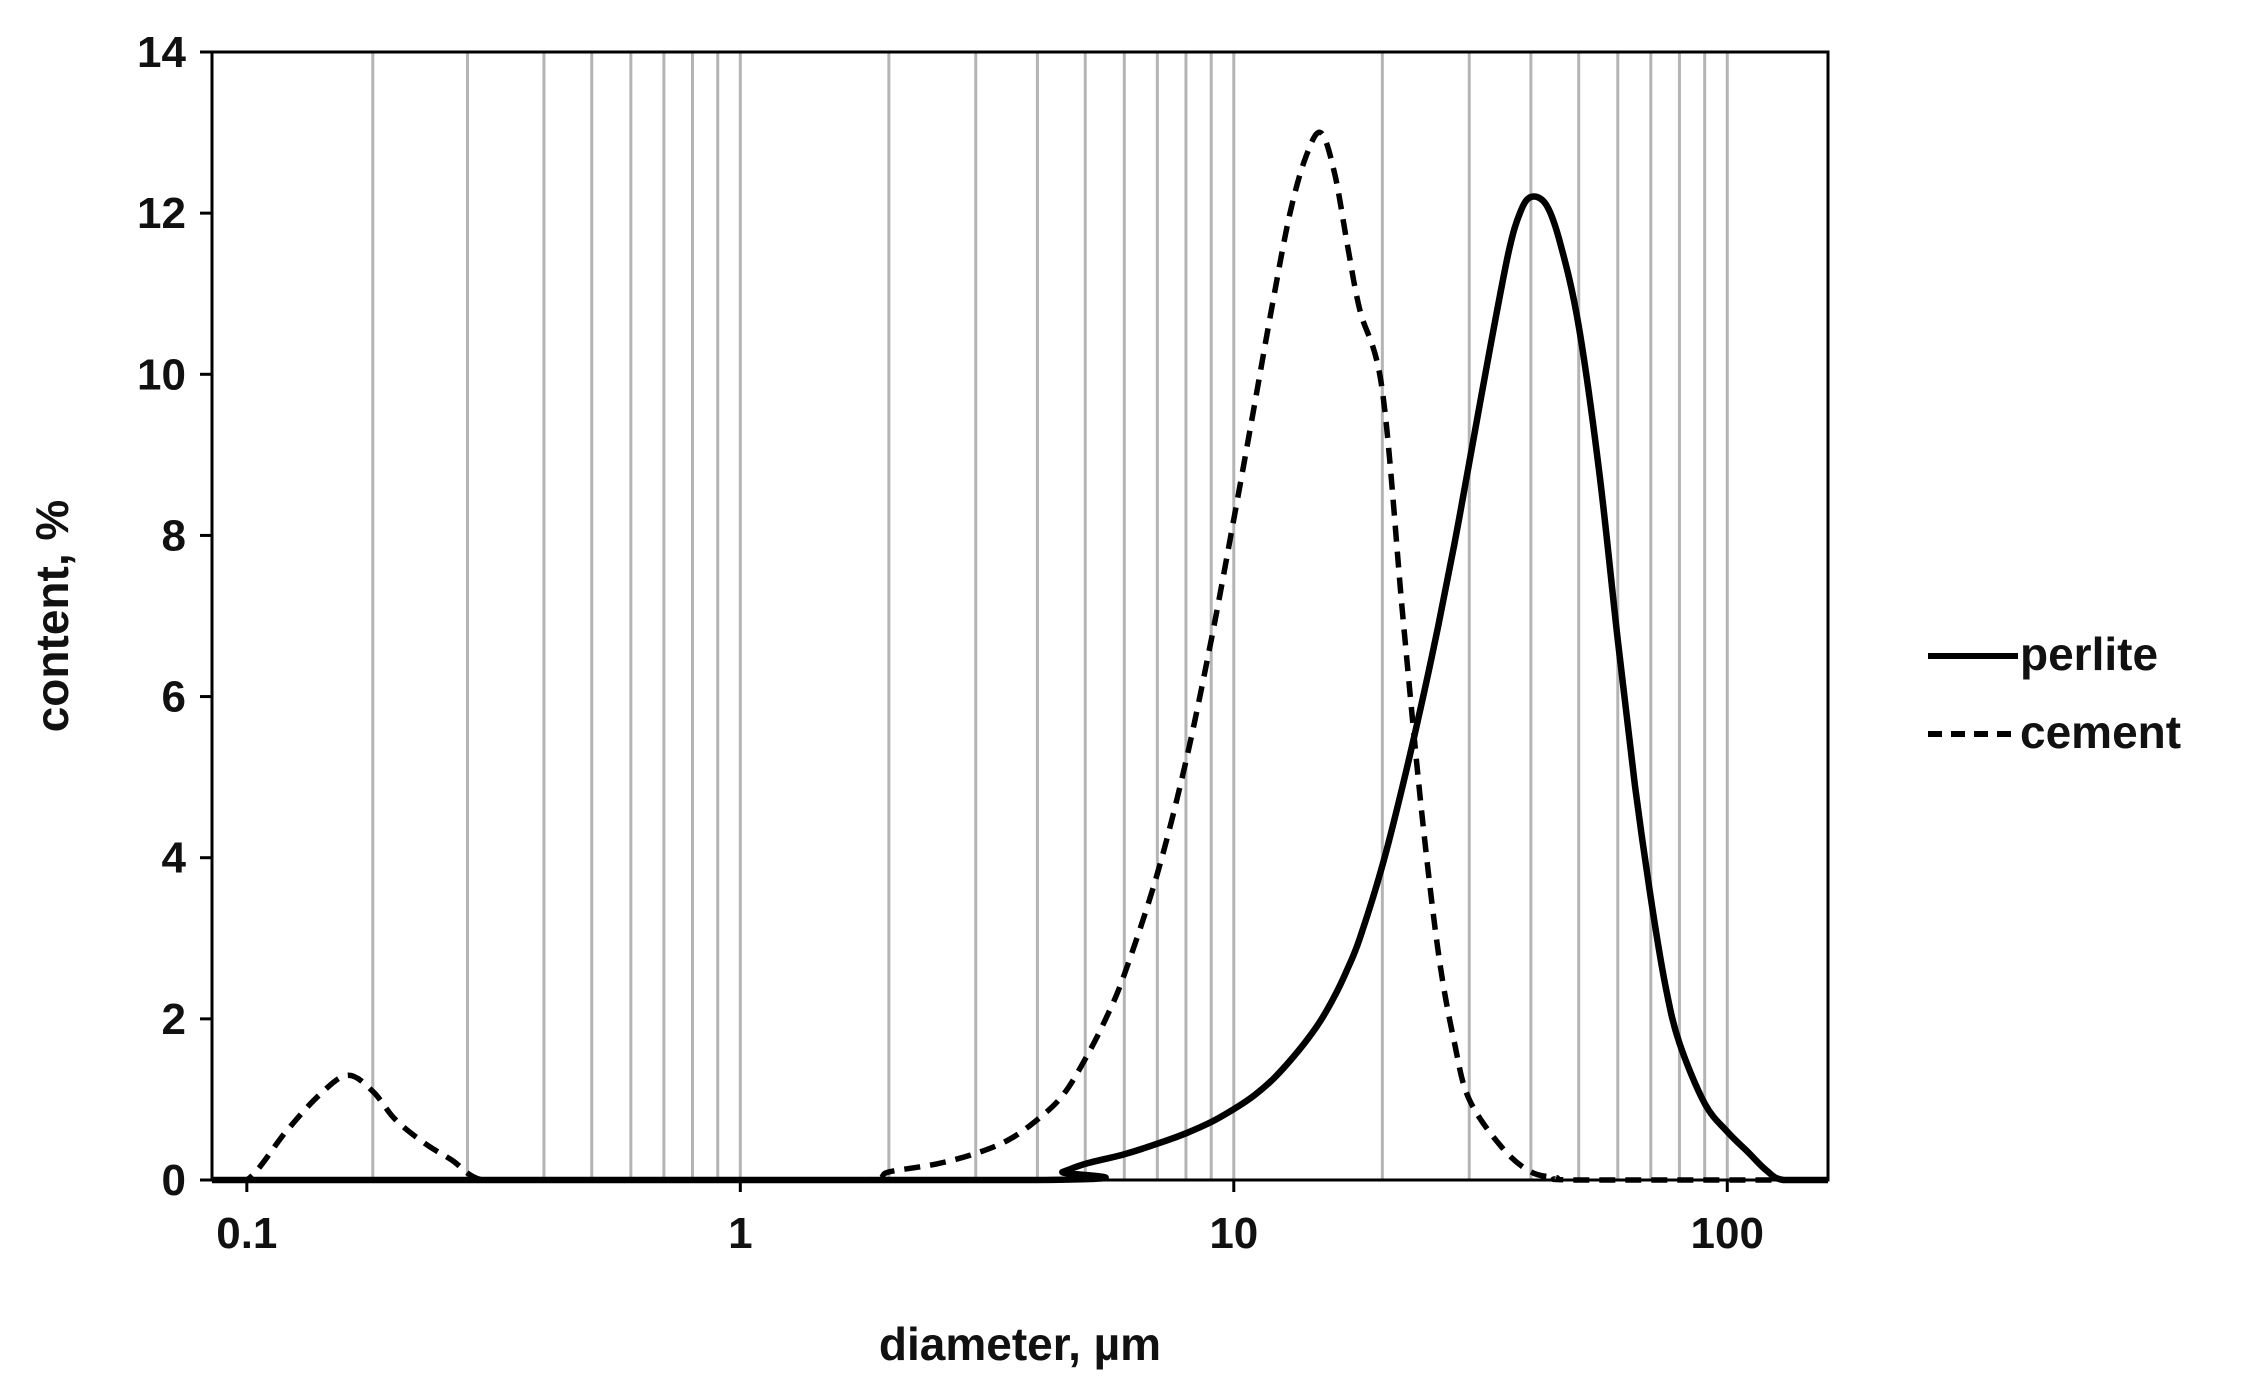  Describe the element at coordinates (246, 1233) in the screenshot. I see `x-tick-label: 0.1` at that location.